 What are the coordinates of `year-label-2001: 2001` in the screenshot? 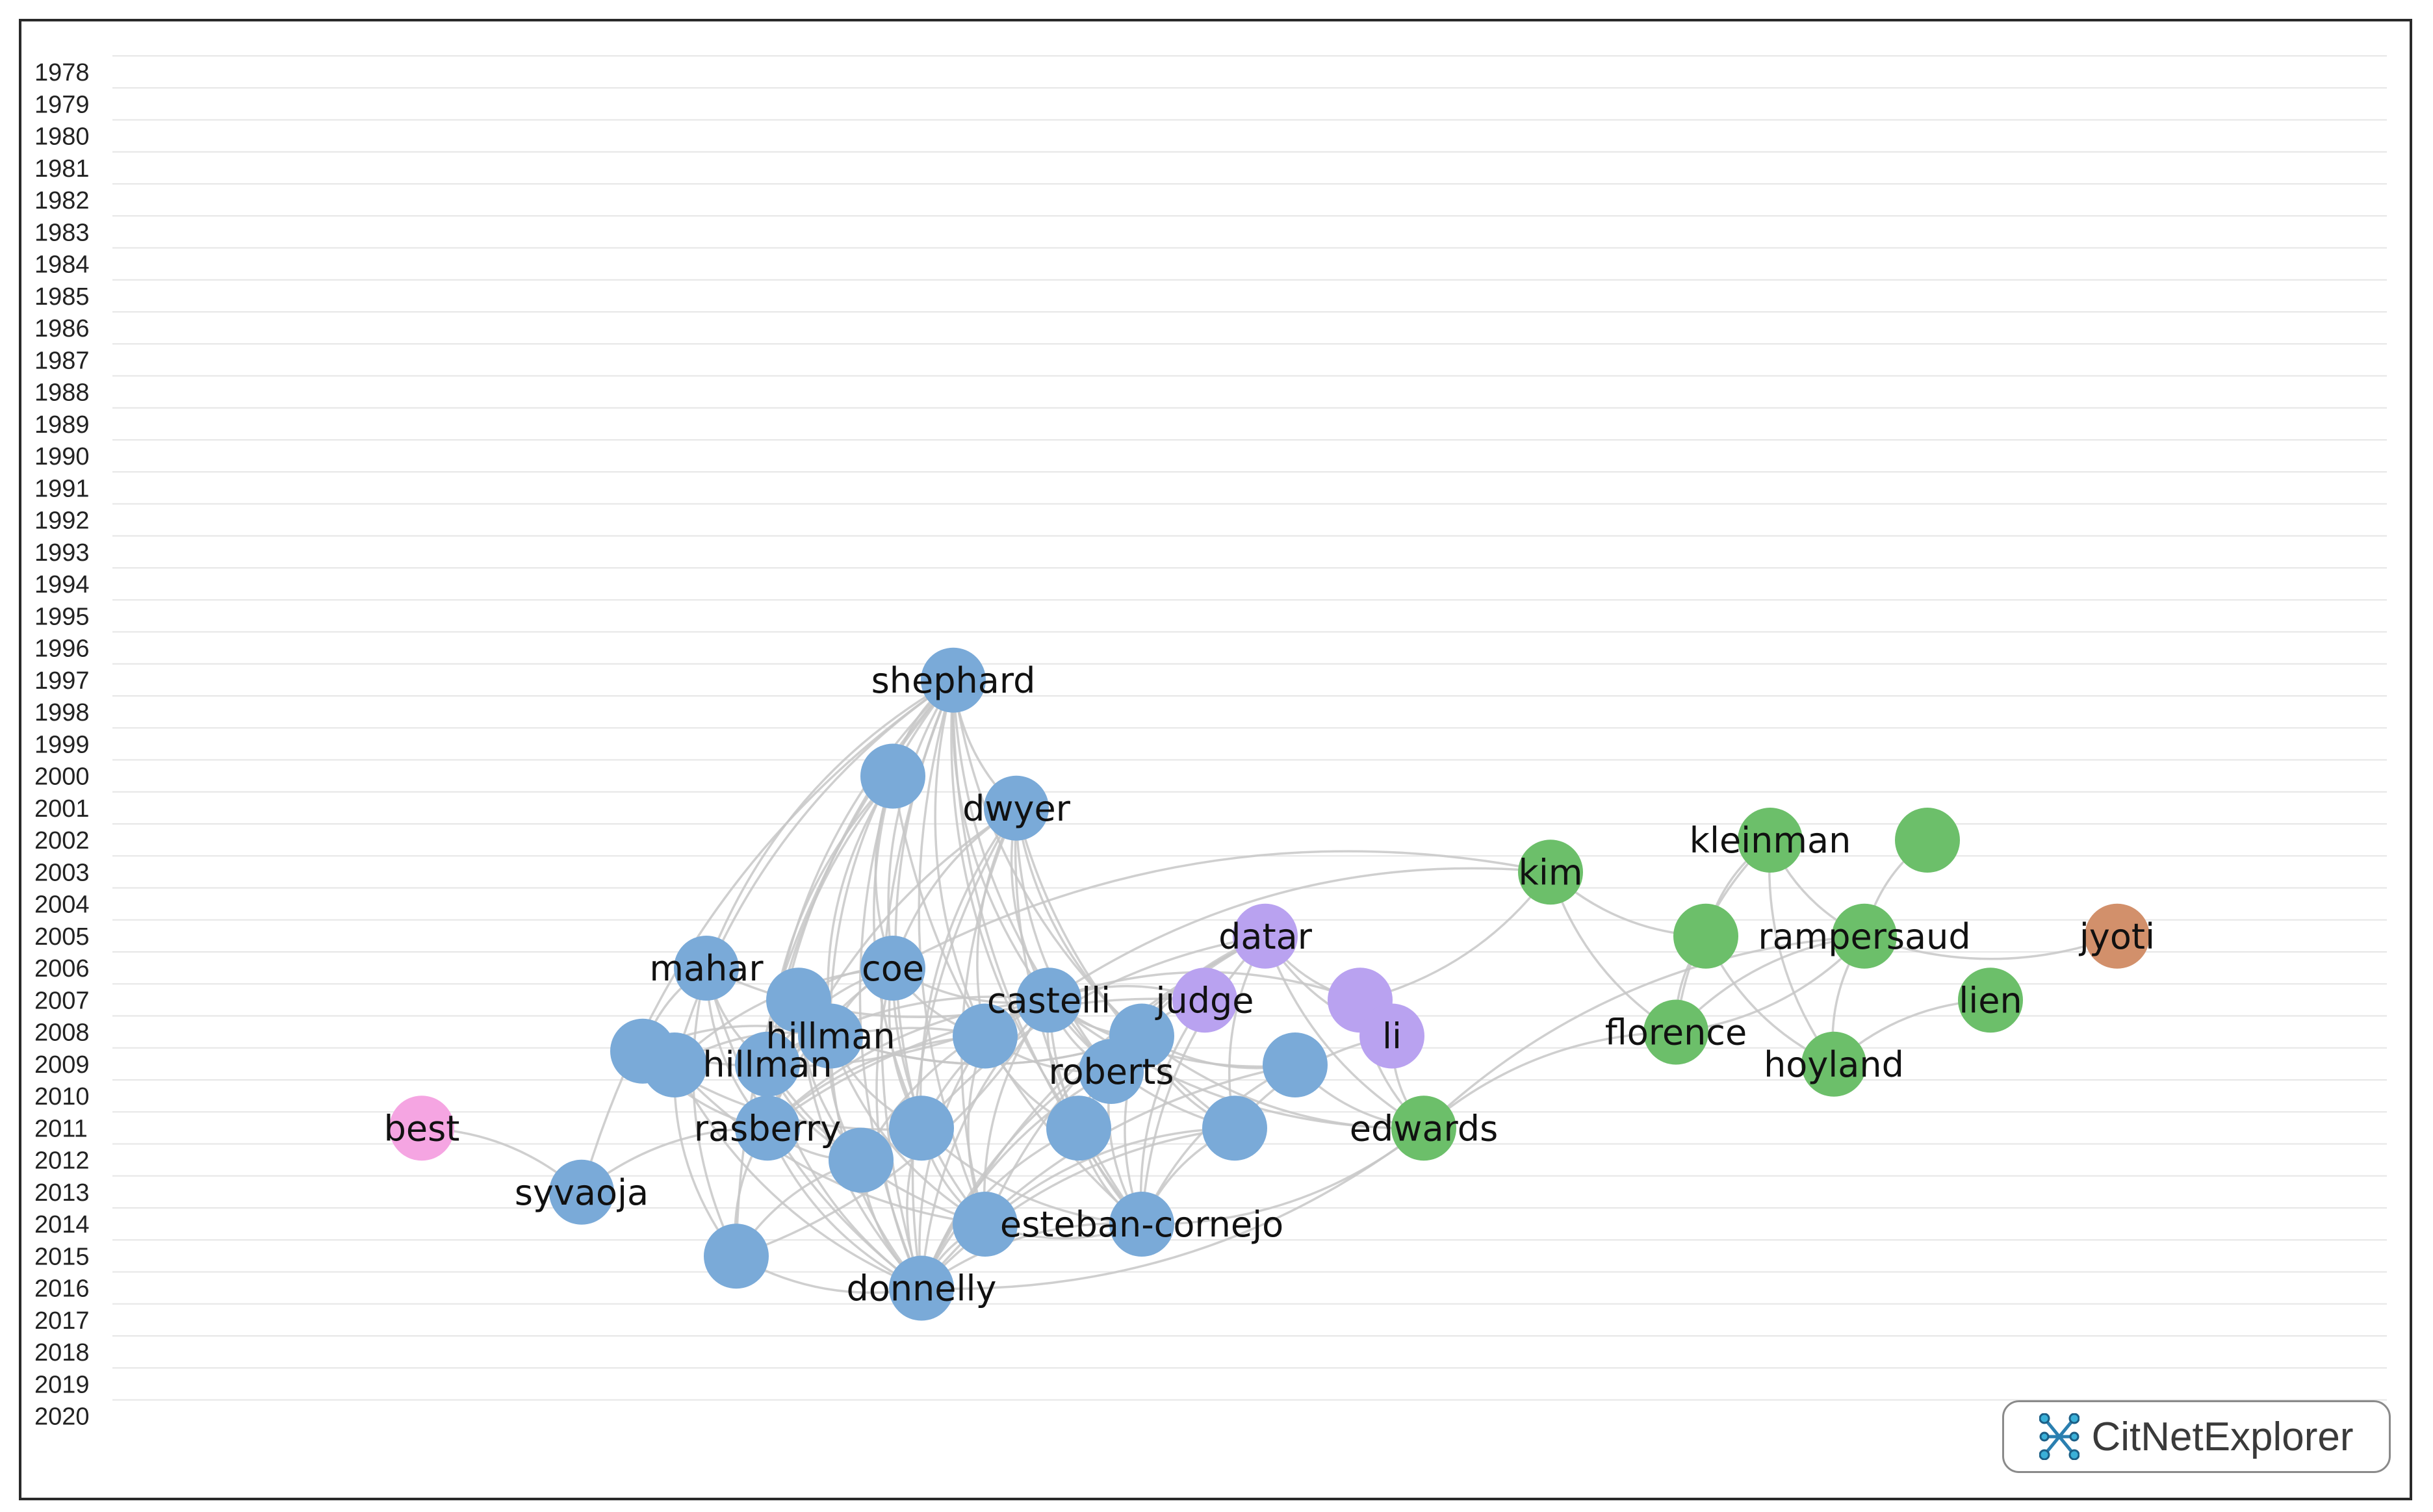 It's located at (62, 809).